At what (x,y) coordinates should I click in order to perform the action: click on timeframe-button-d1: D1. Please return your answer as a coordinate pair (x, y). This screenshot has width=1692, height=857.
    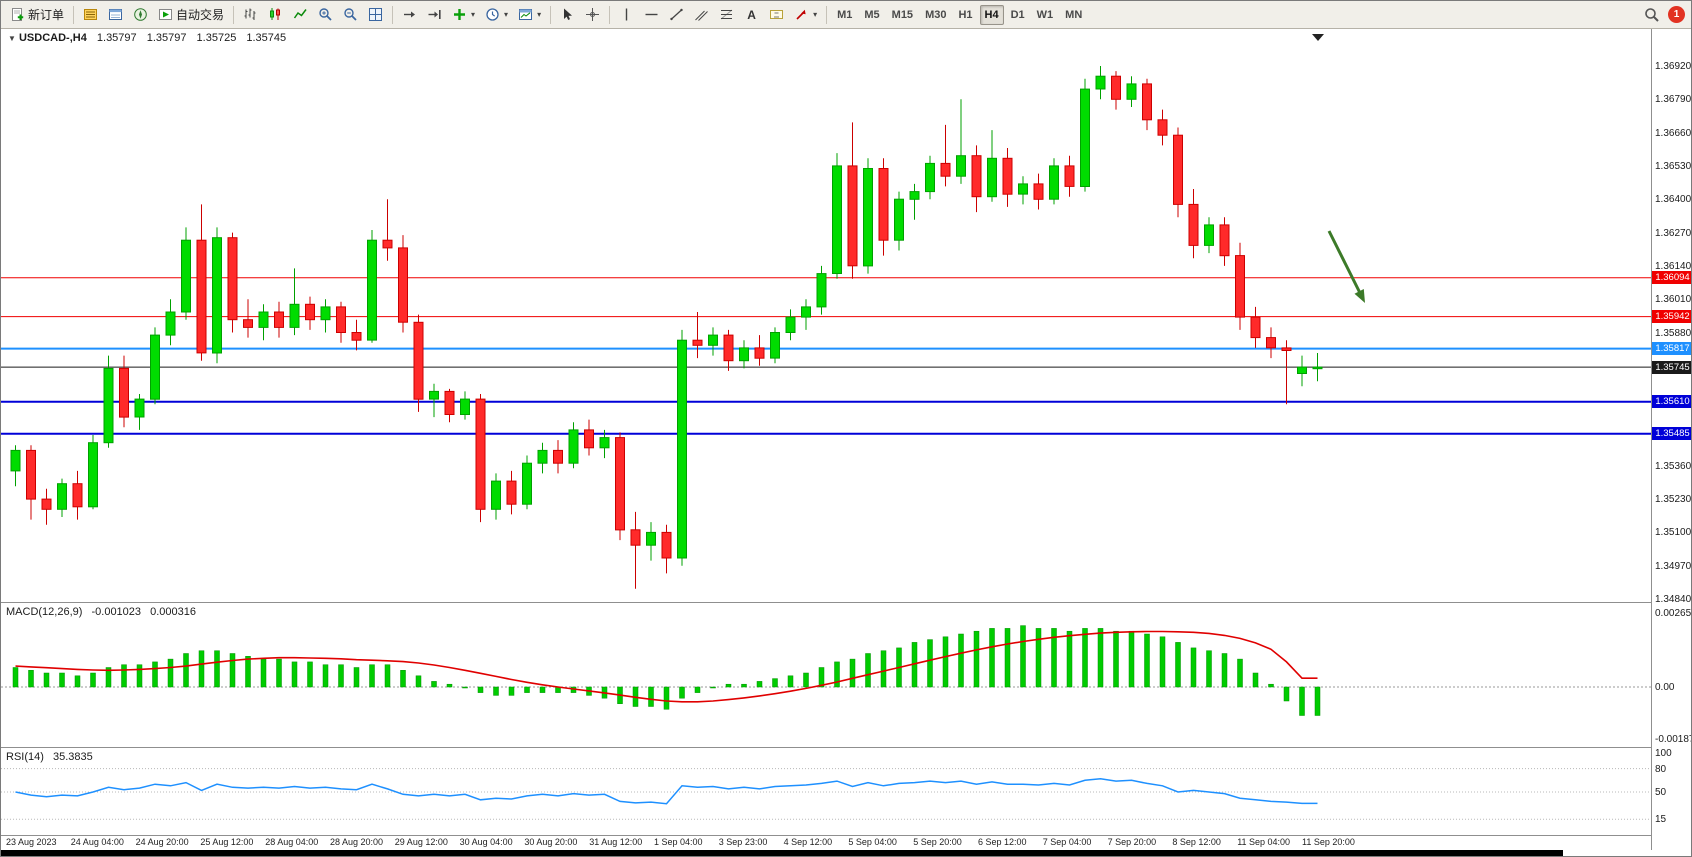
    Looking at the image, I should click on (1018, 15).